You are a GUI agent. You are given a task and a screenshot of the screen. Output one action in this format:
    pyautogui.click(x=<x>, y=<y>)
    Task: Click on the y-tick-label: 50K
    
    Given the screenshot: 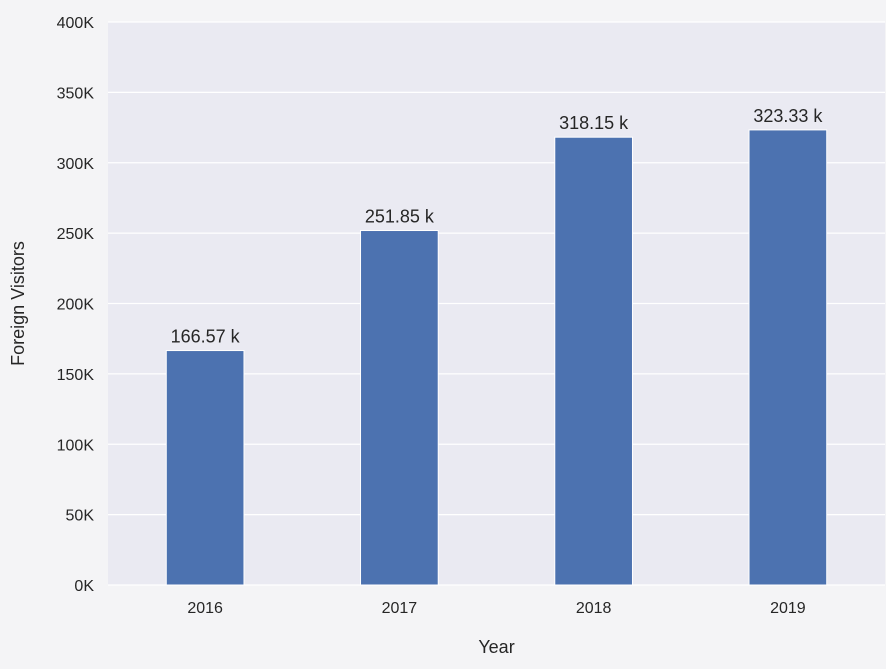 What is the action you would take?
    pyautogui.click(x=80, y=516)
    